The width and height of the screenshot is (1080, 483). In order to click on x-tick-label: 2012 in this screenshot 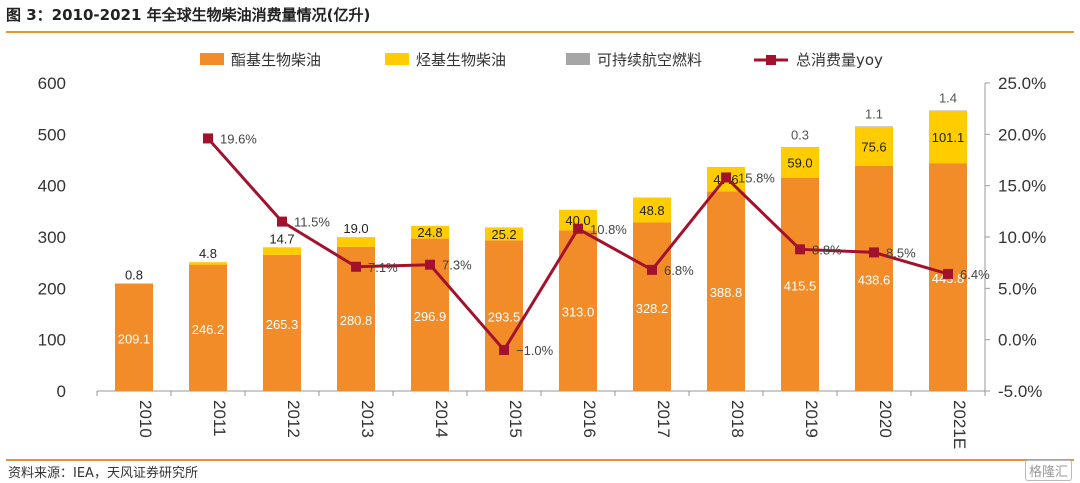, I will do `click(293, 419)`.